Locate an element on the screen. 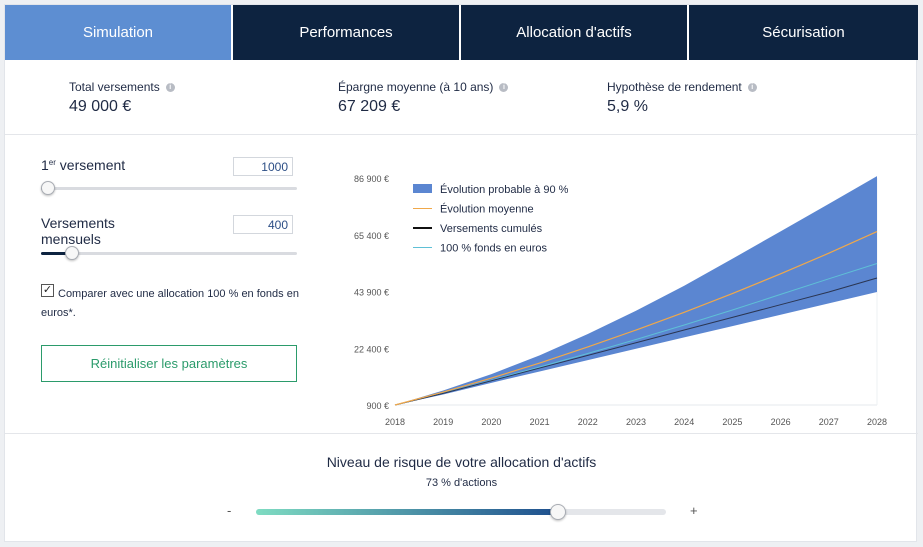 Image resolution: width=923 pixels, height=547 pixels. monthly-payments-slider-fill is located at coordinates (57, 253).